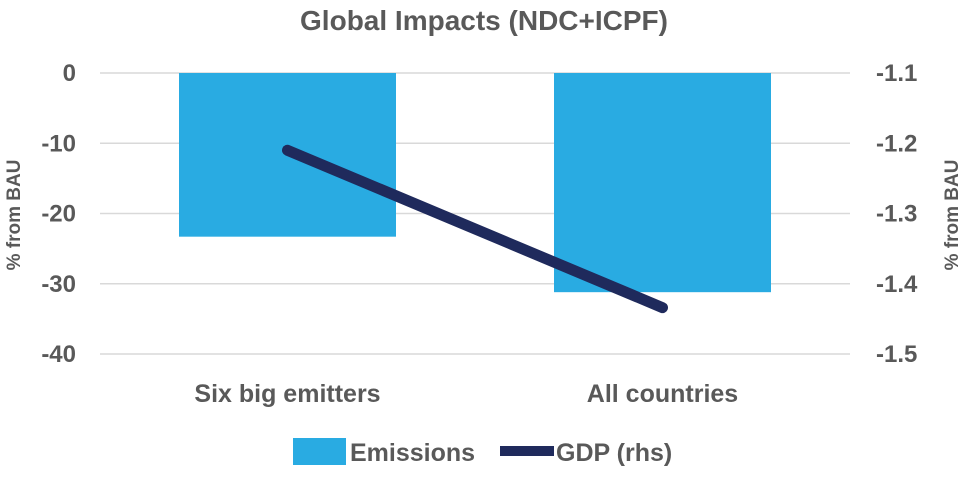 The image size is (969, 478). Describe the element at coordinates (896, 143) in the screenshot. I see `right-tick-label: -1.2` at that location.